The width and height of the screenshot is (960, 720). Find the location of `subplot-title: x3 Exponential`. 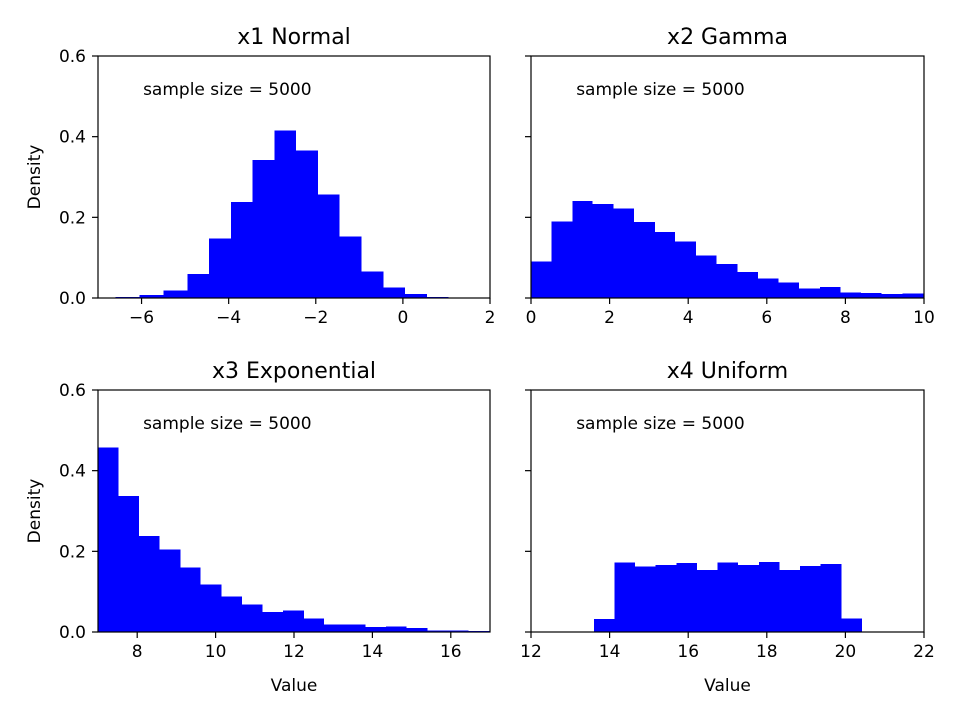

subplot-title: x3 Exponential is located at coordinates (294, 371).